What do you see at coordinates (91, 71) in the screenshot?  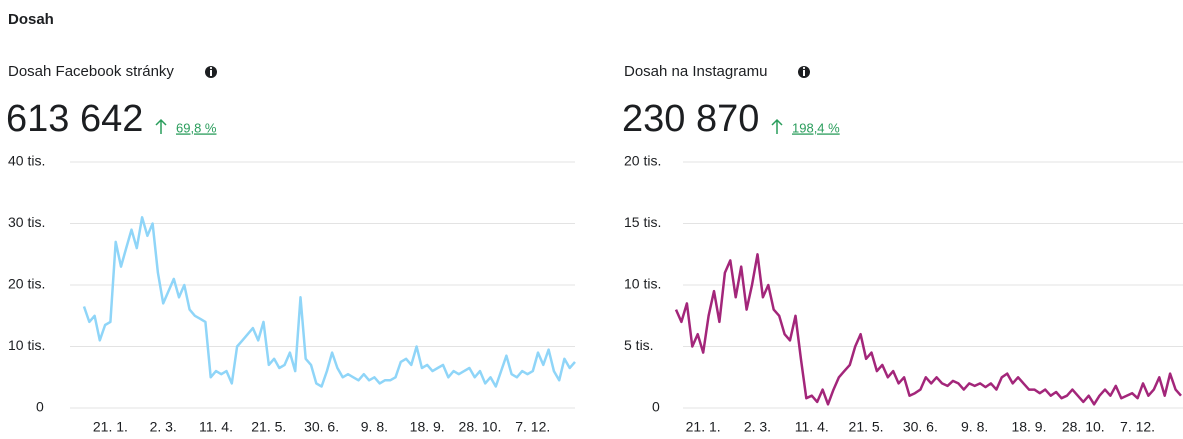 I see `panel-title: Dosah Facebook stránky` at bounding box center [91, 71].